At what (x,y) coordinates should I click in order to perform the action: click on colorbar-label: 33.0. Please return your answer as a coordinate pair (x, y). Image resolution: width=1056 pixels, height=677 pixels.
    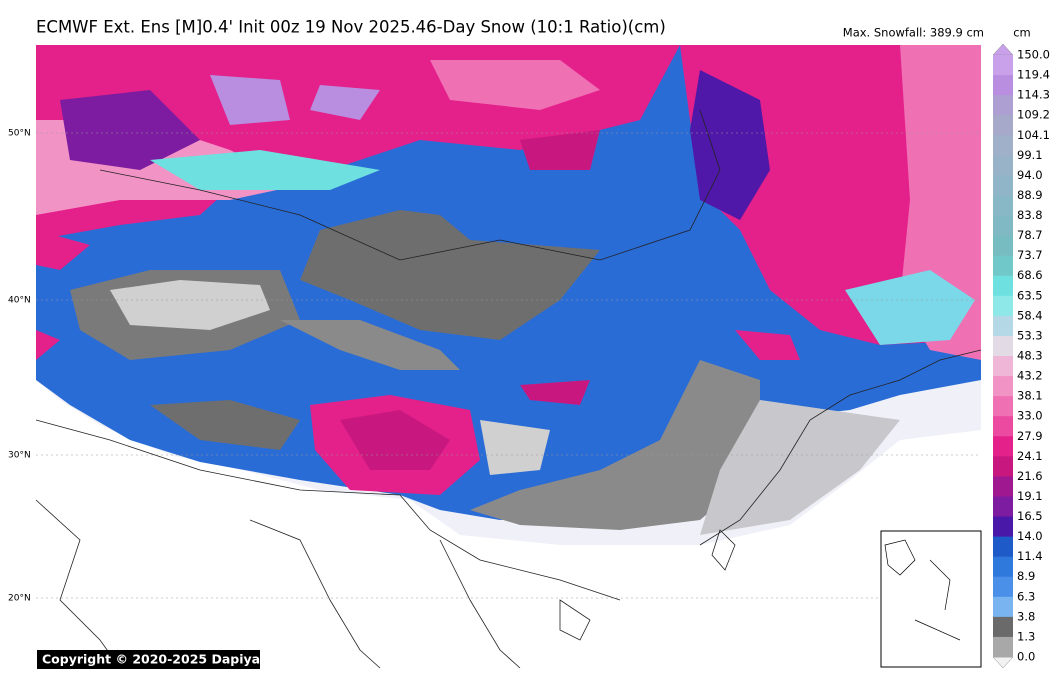
    Looking at the image, I should click on (1030, 416).